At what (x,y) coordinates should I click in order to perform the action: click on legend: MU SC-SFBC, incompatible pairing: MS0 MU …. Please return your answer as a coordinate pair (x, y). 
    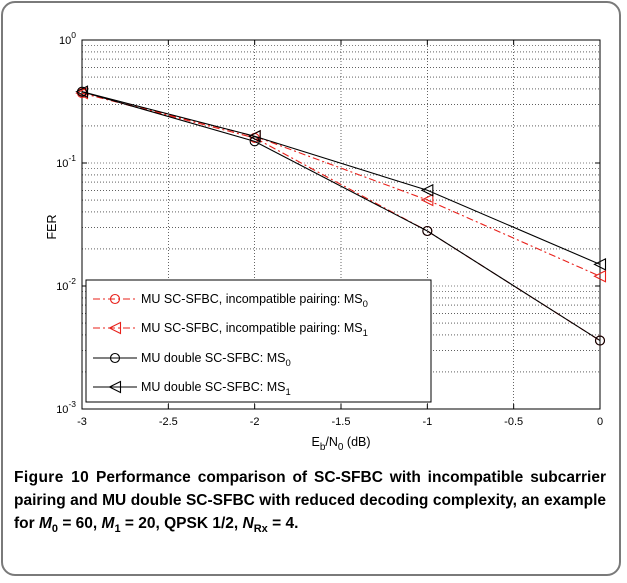
    Looking at the image, I should click on (258, 341).